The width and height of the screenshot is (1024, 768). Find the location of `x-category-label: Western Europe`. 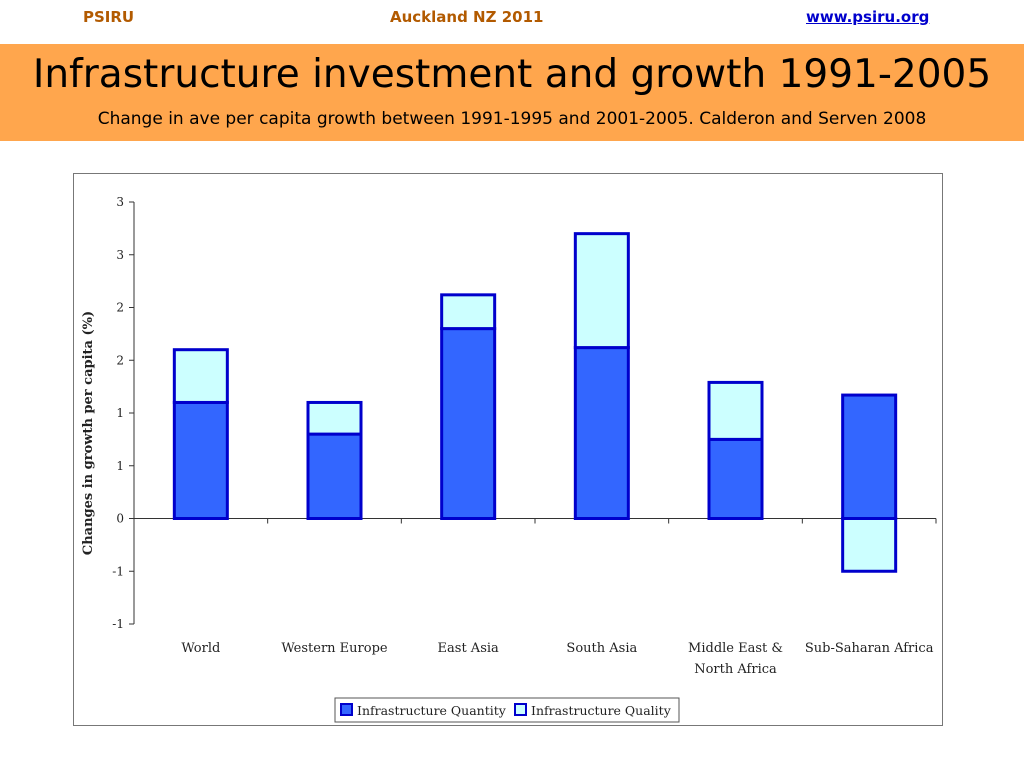

x-category-label: Western Europe is located at coordinates (334, 648).